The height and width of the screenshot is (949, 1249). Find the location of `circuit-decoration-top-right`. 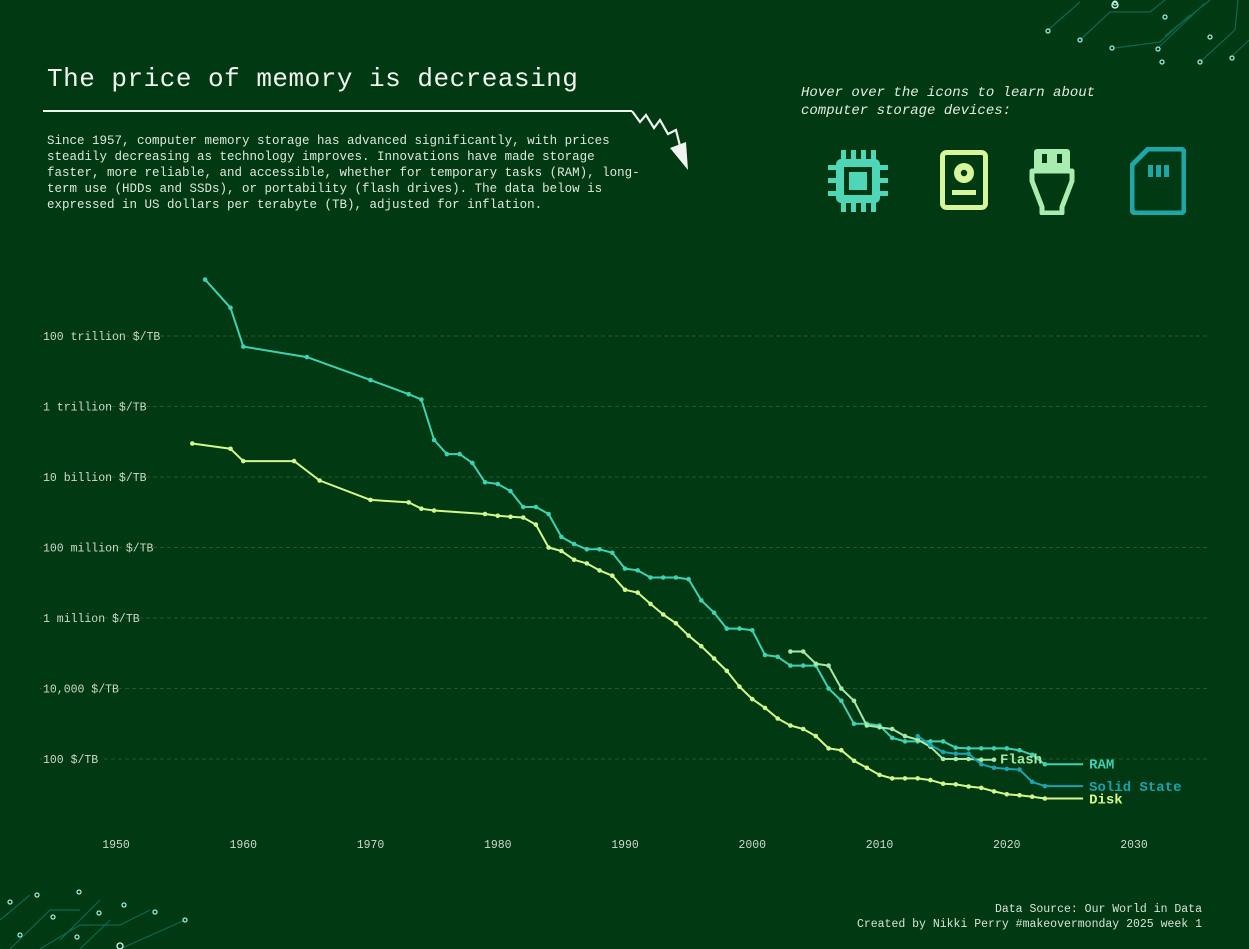

circuit-decoration-top-right is located at coordinates (1147, 32).